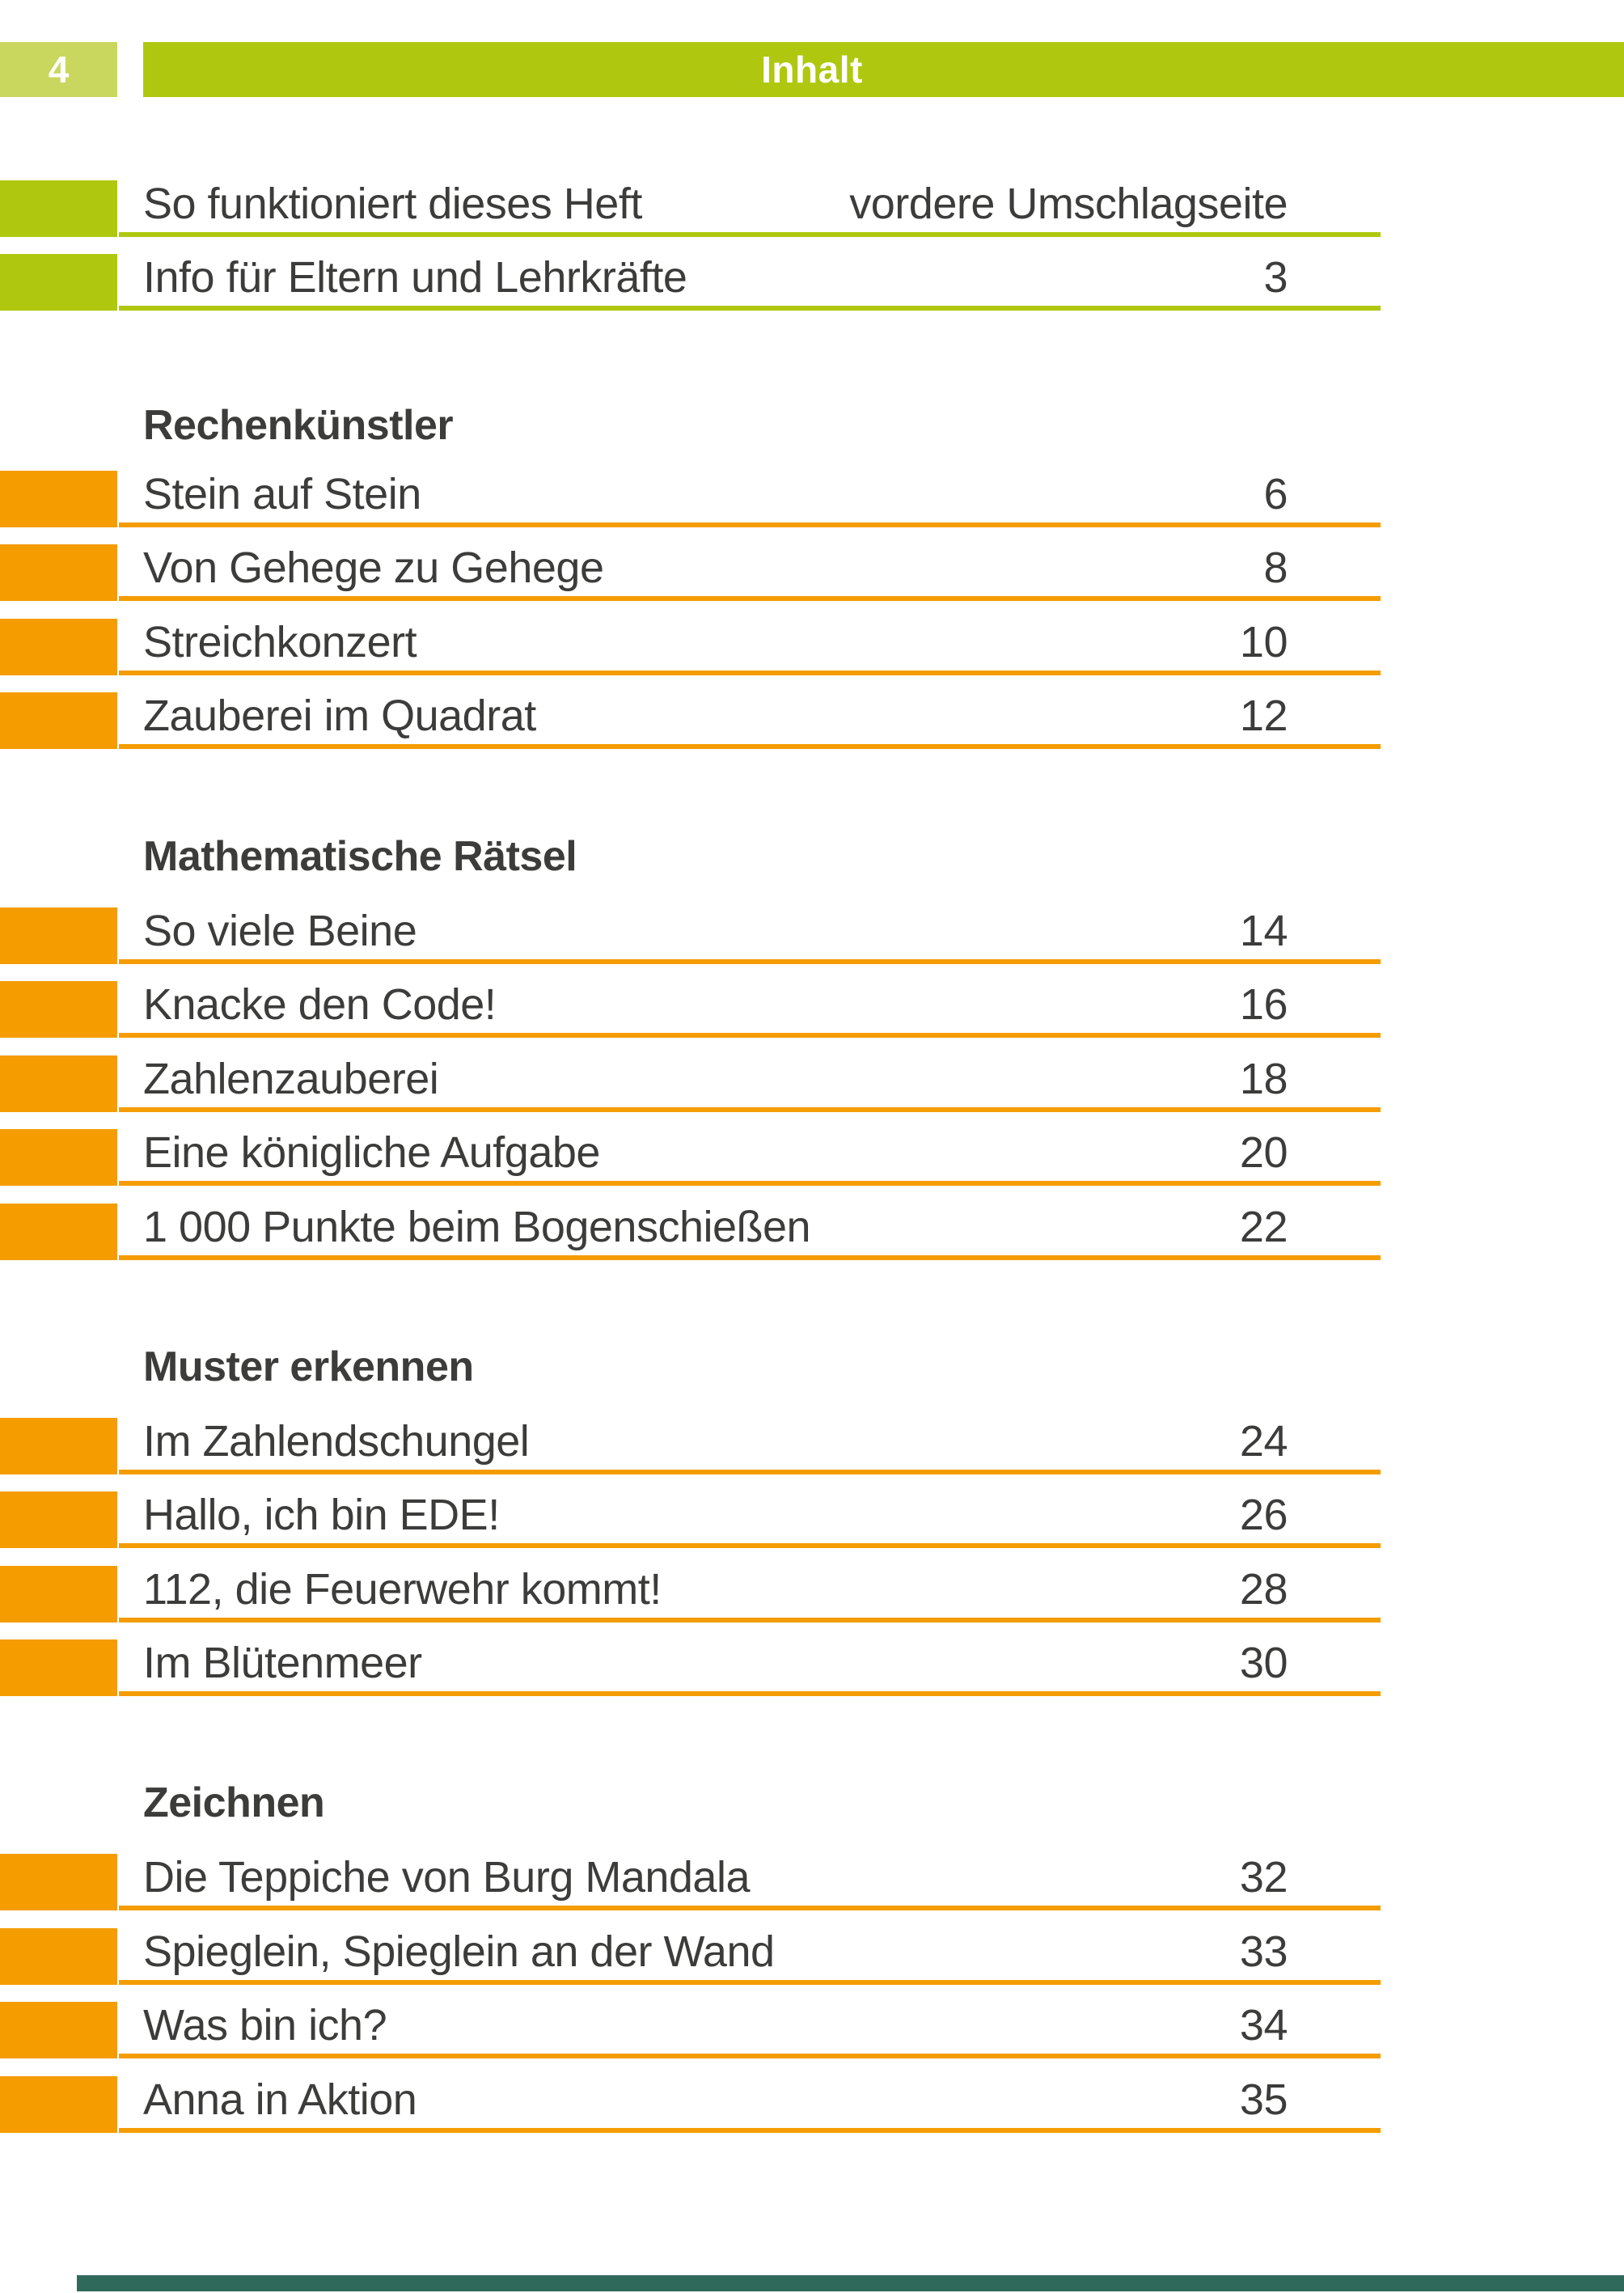 The width and height of the screenshot is (1624, 2293). Describe the element at coordinates (447, 1877) in the screenshot. I see `row-title: Die Teppiche von Burg Mandala` at that location.